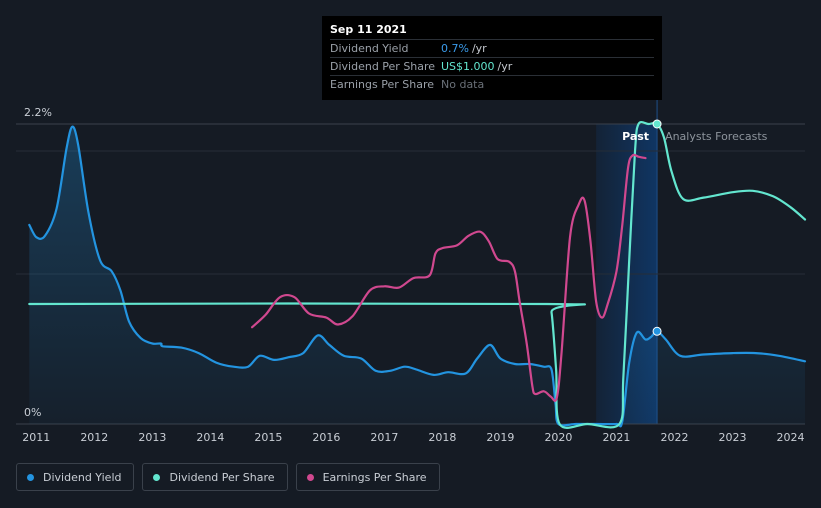 The width and height of the screenshot is (821, 508). I want to click on x-tick-label: 2022, so click(674, 437).